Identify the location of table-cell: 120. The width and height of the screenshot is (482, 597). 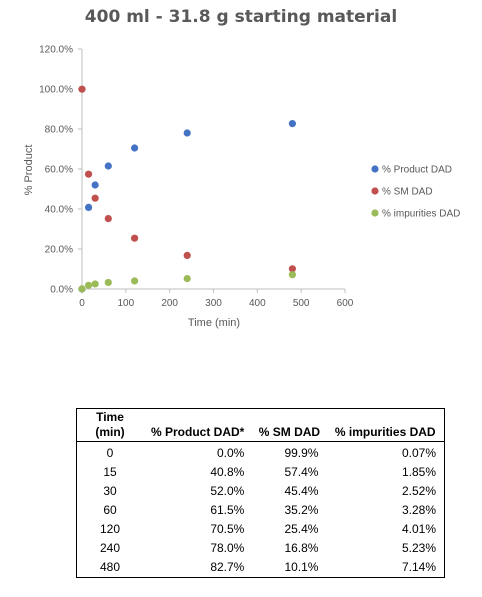
(110, 529).